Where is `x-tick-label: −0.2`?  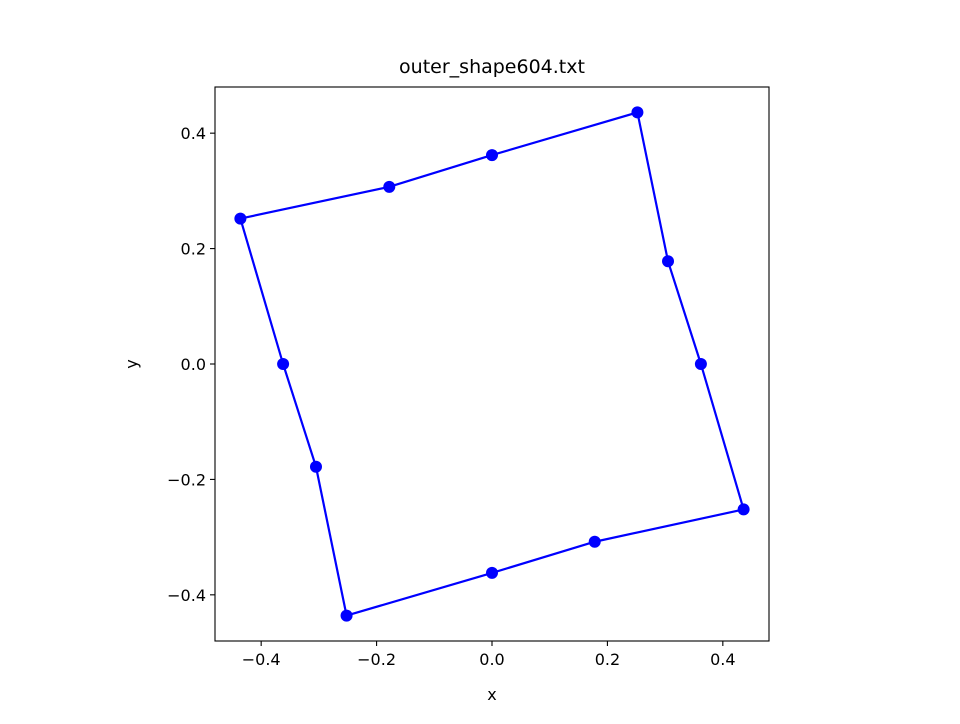
x-tick-label: −0.2 is located at coordinates (376, 659).